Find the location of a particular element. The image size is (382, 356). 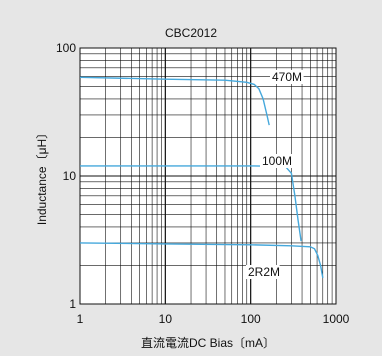

x-tick-label: 1000 is located at coordinates (336, 319).